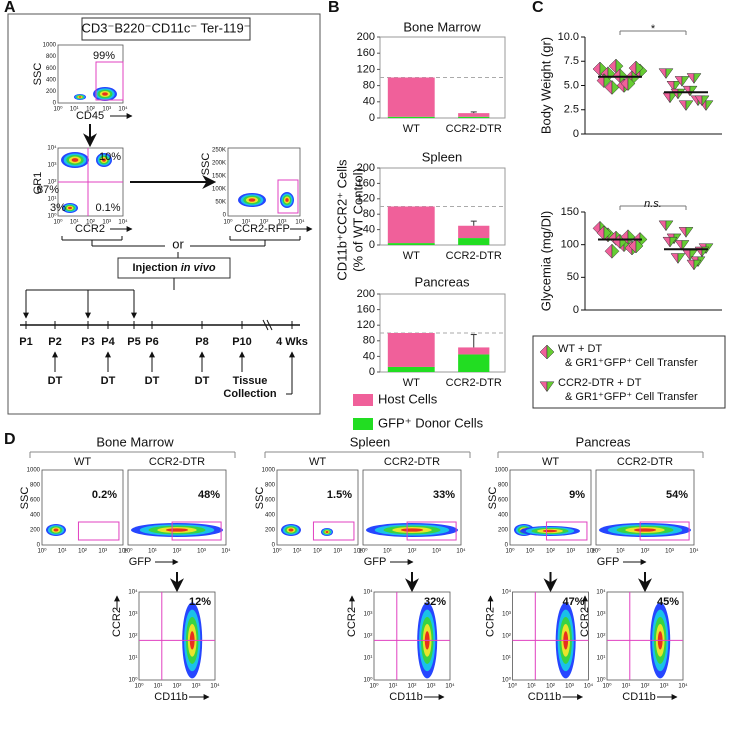 The height and width of the screenshot is (746, 730). What do you see at coordinates (201, 342) in the screenshot?
I see `timepoint: P8` at bounding box center [201, 342].